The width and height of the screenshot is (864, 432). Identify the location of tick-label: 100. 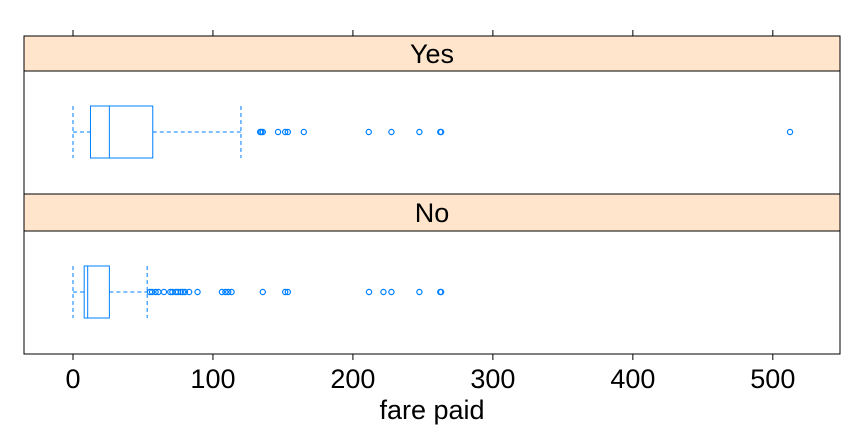
(212, 379).